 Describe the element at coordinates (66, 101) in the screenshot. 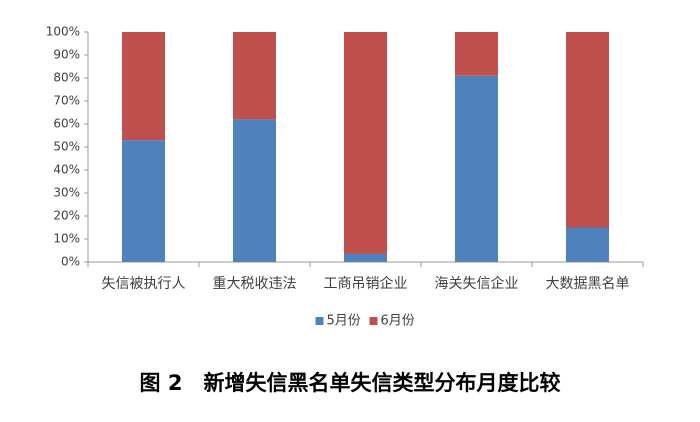

I see `y-tick-label: 70%` at that location.